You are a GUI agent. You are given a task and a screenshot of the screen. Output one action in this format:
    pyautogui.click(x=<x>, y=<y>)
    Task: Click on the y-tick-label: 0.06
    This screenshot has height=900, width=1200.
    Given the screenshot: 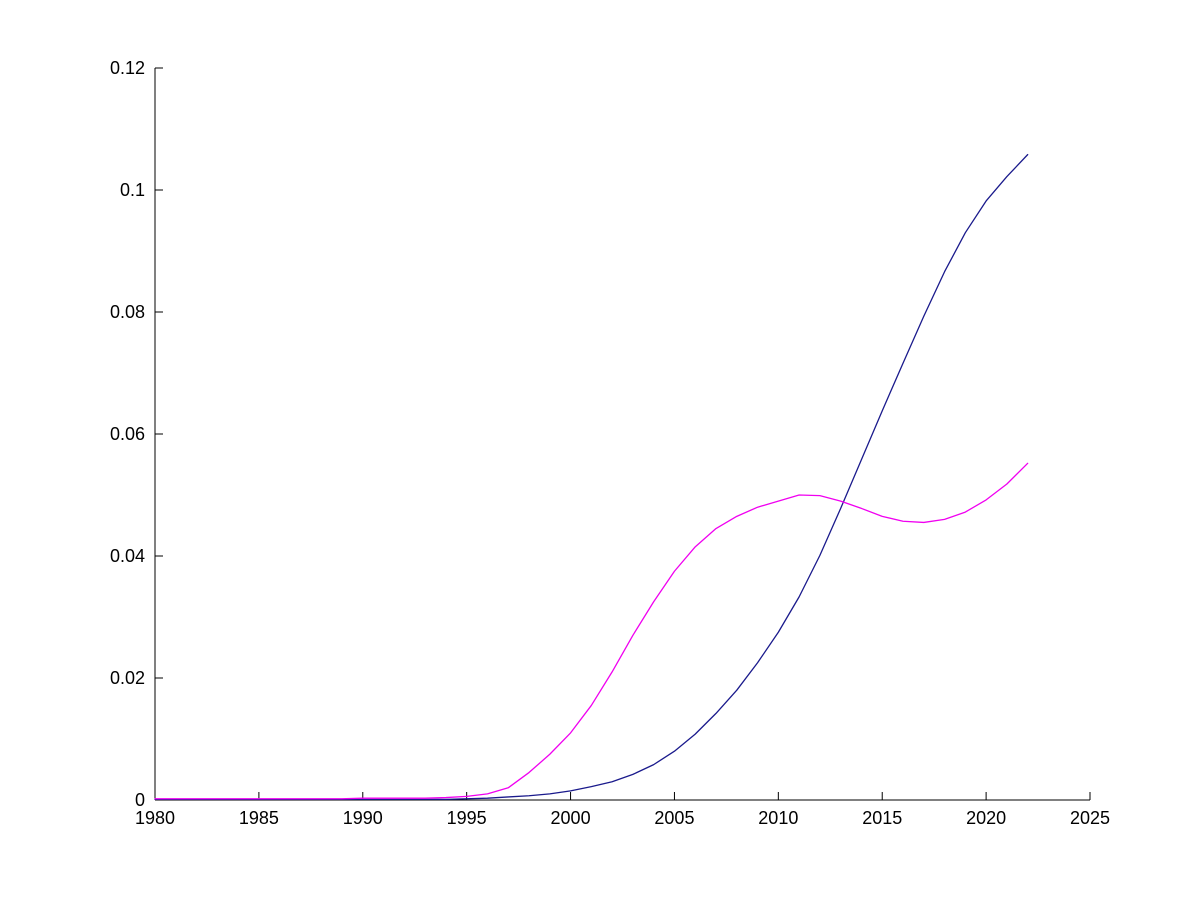 What is the action you would take?
    pyautogui.click(x=127, y=434)
    